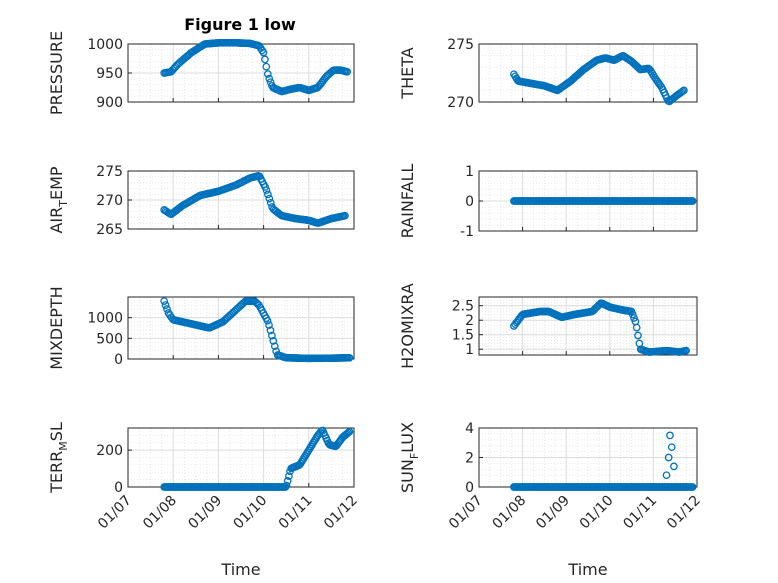 The image size is (778, 583). I want to click on y-tick-label: 900, so click(109, 103).